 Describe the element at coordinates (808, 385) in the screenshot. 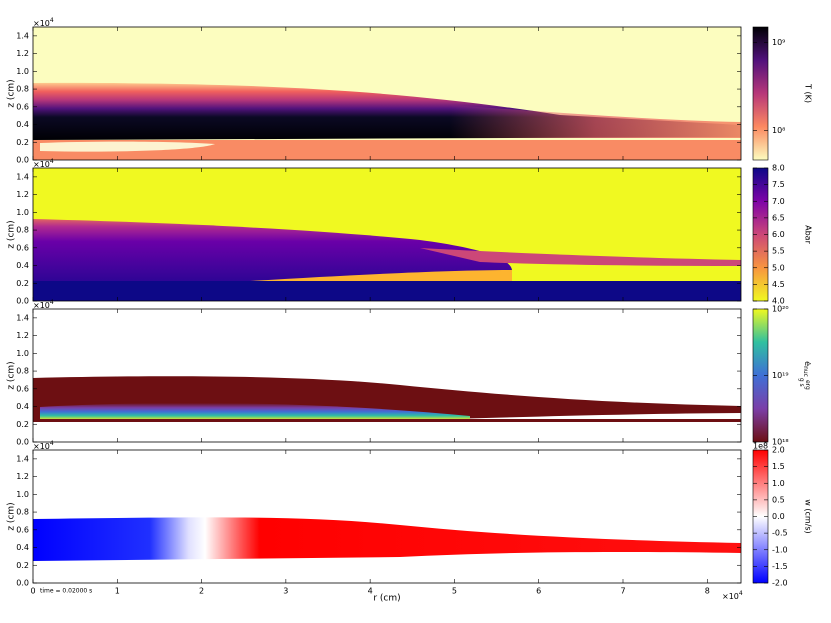

I see `label-unit-numerator: erg` at that location.